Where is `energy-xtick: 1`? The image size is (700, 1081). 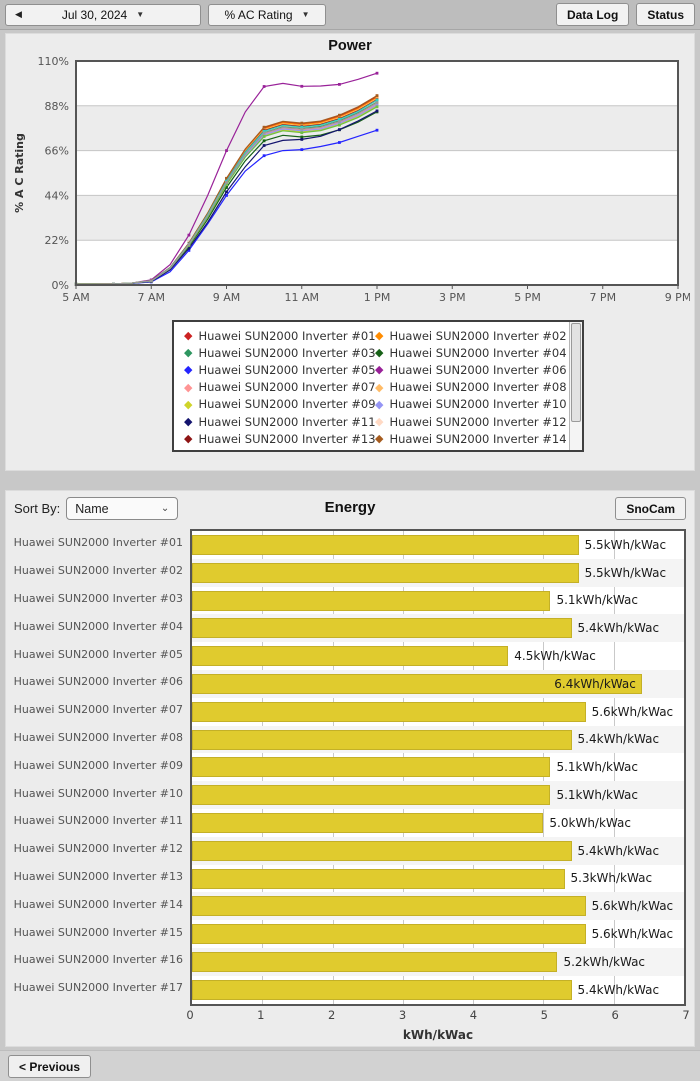 energy-xtick: 1 is located at coordinates (261, 1014).